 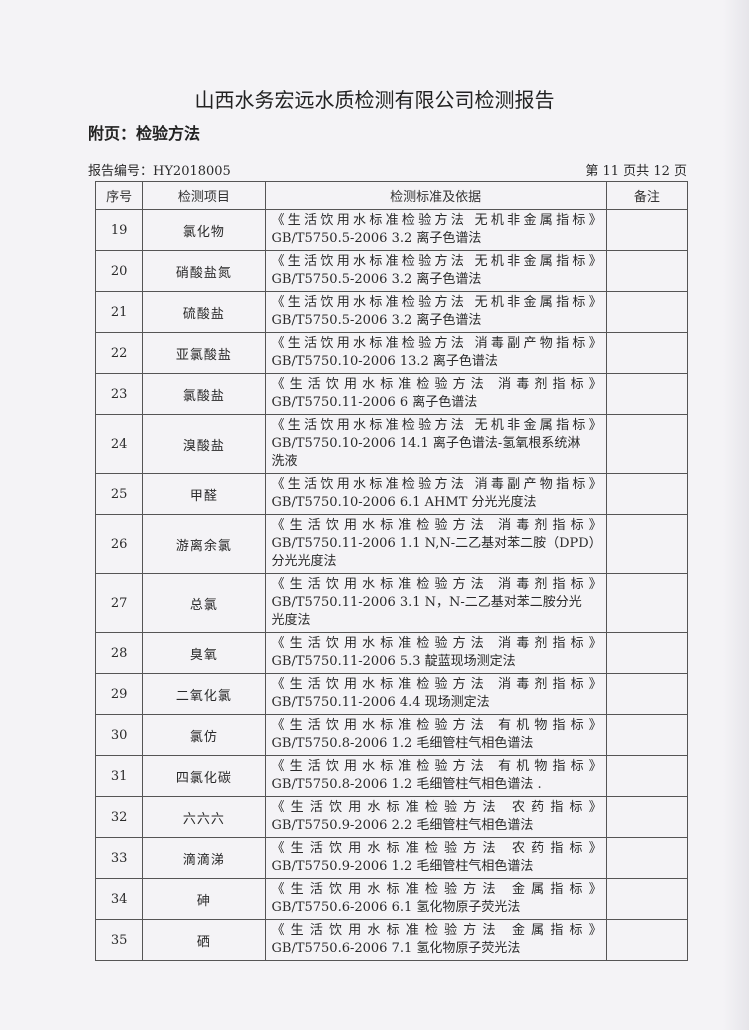 I want to click on report-title: 山西水务宏远水质检测有限公司检测报告, so click(x=374, y=100).